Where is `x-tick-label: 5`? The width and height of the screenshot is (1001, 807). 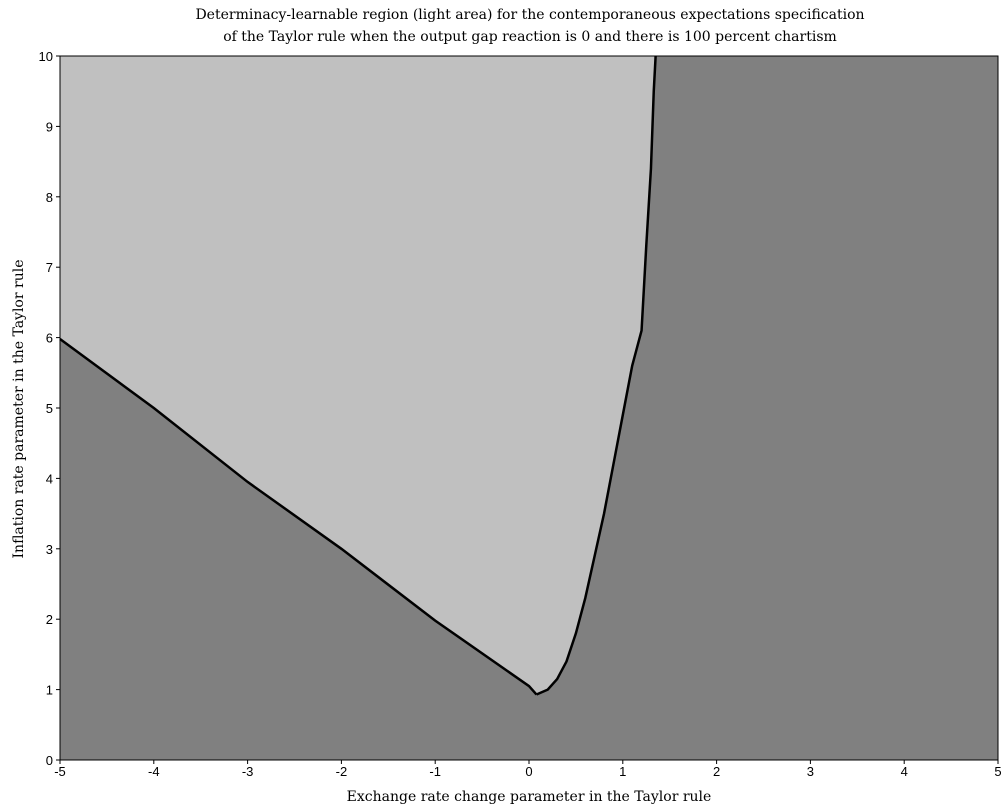 x-tick-label: 5 is located at coordinates (997, 771).